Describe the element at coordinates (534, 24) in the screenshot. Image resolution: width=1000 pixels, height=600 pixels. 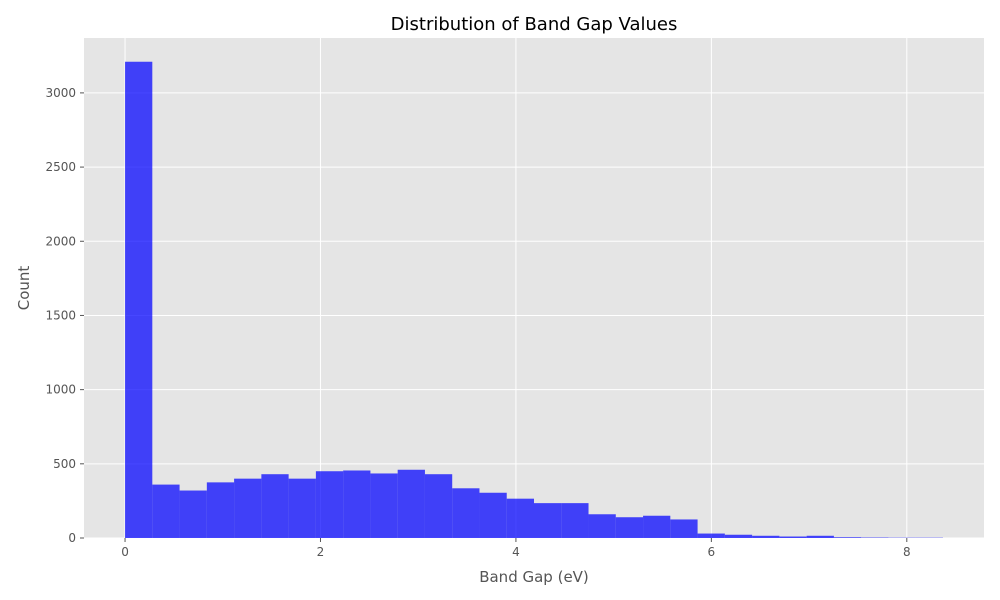
I see `chart-title: Distribution of Band Gap Values` at that location.